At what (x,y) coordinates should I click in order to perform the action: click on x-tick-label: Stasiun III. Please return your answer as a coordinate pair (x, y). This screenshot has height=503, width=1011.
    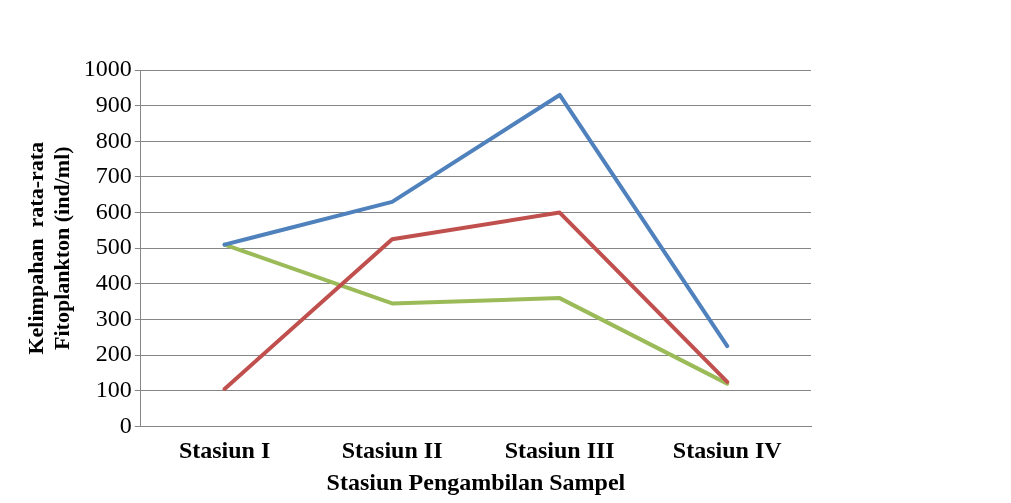
    Looking at the image, I should click on (559, 450).